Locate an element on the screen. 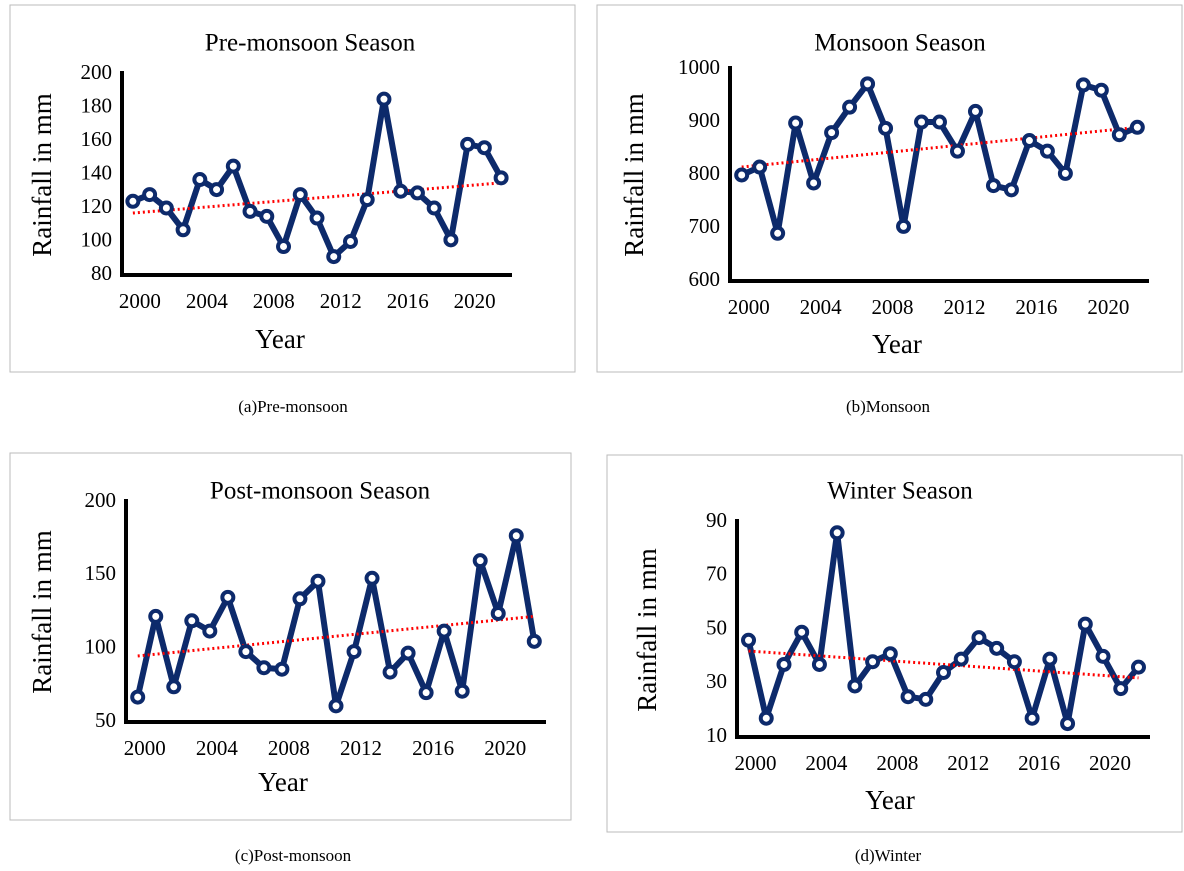 The width and height of the screenshot is (1184, 871). y-tick-label: 900 is located at coordinates (705, 120).